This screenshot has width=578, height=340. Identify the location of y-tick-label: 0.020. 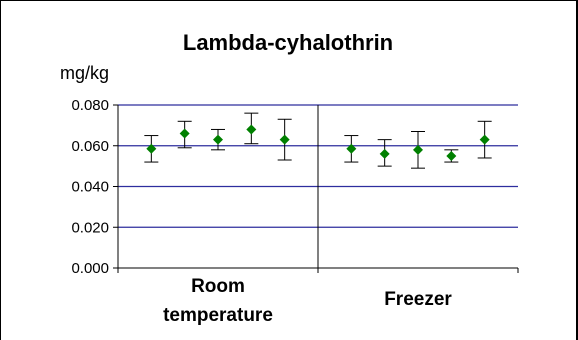
(90, 227).